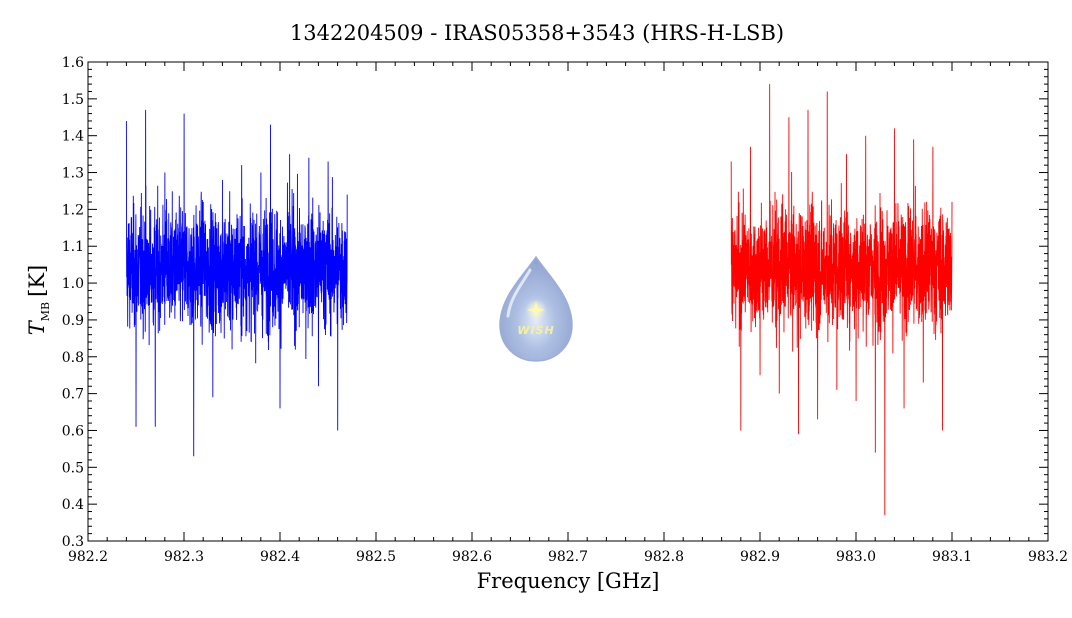  Describe the element at coordinates (841, 300) in the screenshot. I see `spectrum-series-red` at that location.